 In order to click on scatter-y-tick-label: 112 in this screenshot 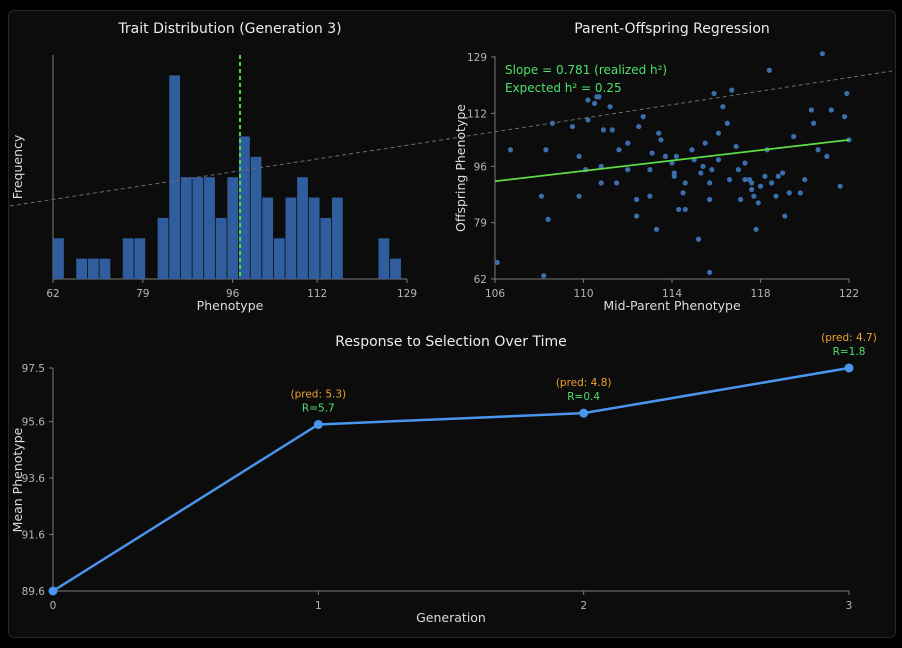, I will do `click(477, 114)`.